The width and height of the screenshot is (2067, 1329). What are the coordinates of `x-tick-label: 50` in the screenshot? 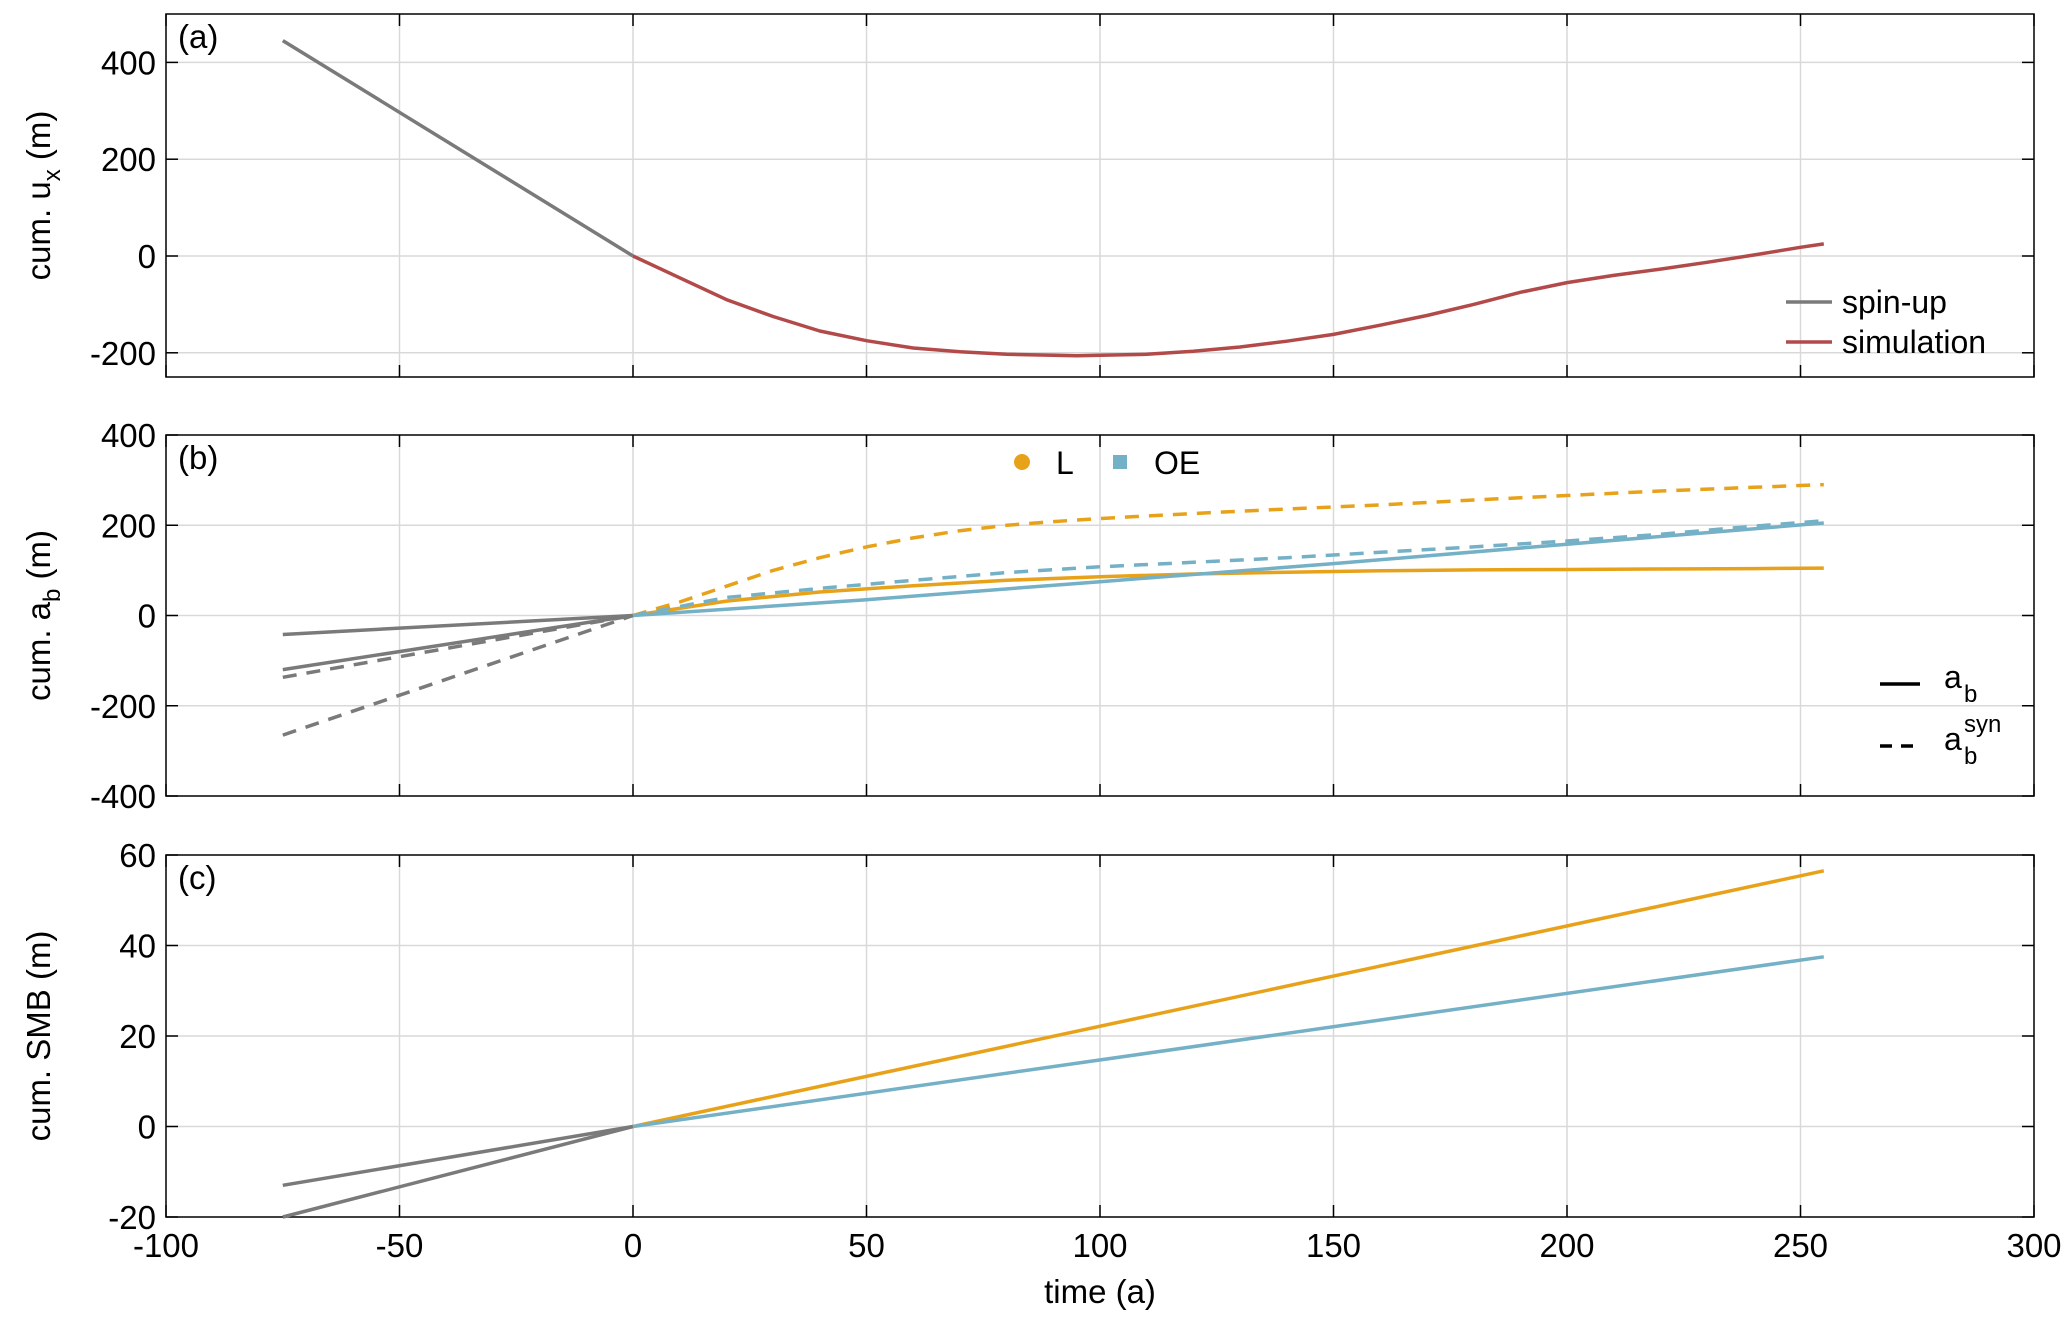 It's located at (866, 1245).